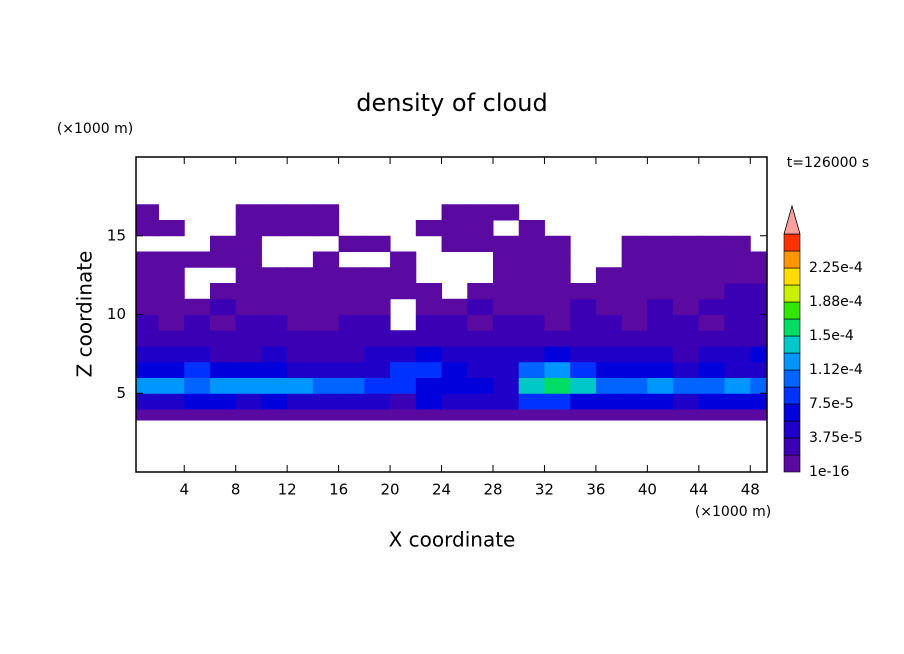  Describe the element at coordinates (287, 490) in the screenshot. I see `x-tick-label: 12` at that location.